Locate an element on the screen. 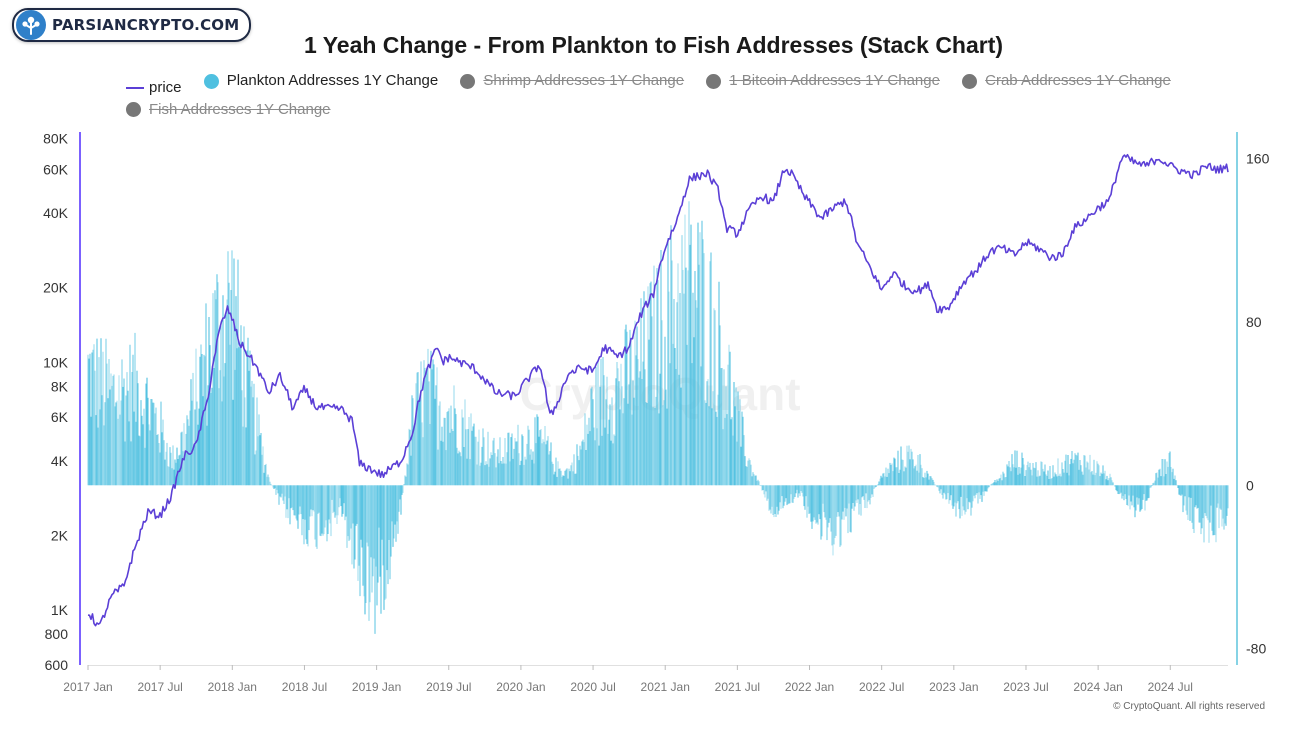  price-legend-marker is located at coordinates (135, 87).